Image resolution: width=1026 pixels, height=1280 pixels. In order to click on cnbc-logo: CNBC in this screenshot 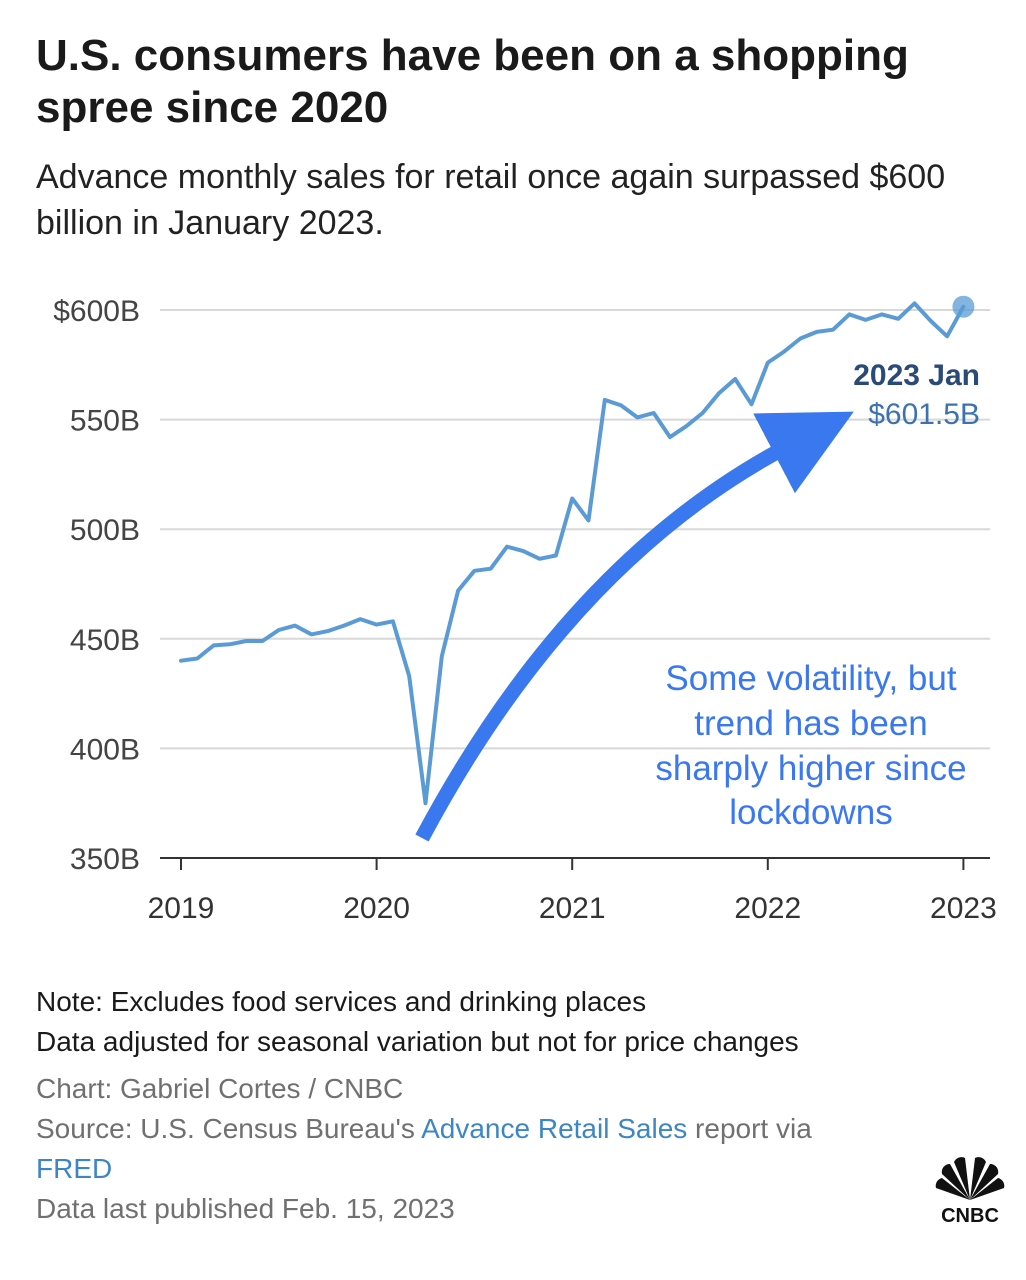, I will do `click(970, 1191)`.